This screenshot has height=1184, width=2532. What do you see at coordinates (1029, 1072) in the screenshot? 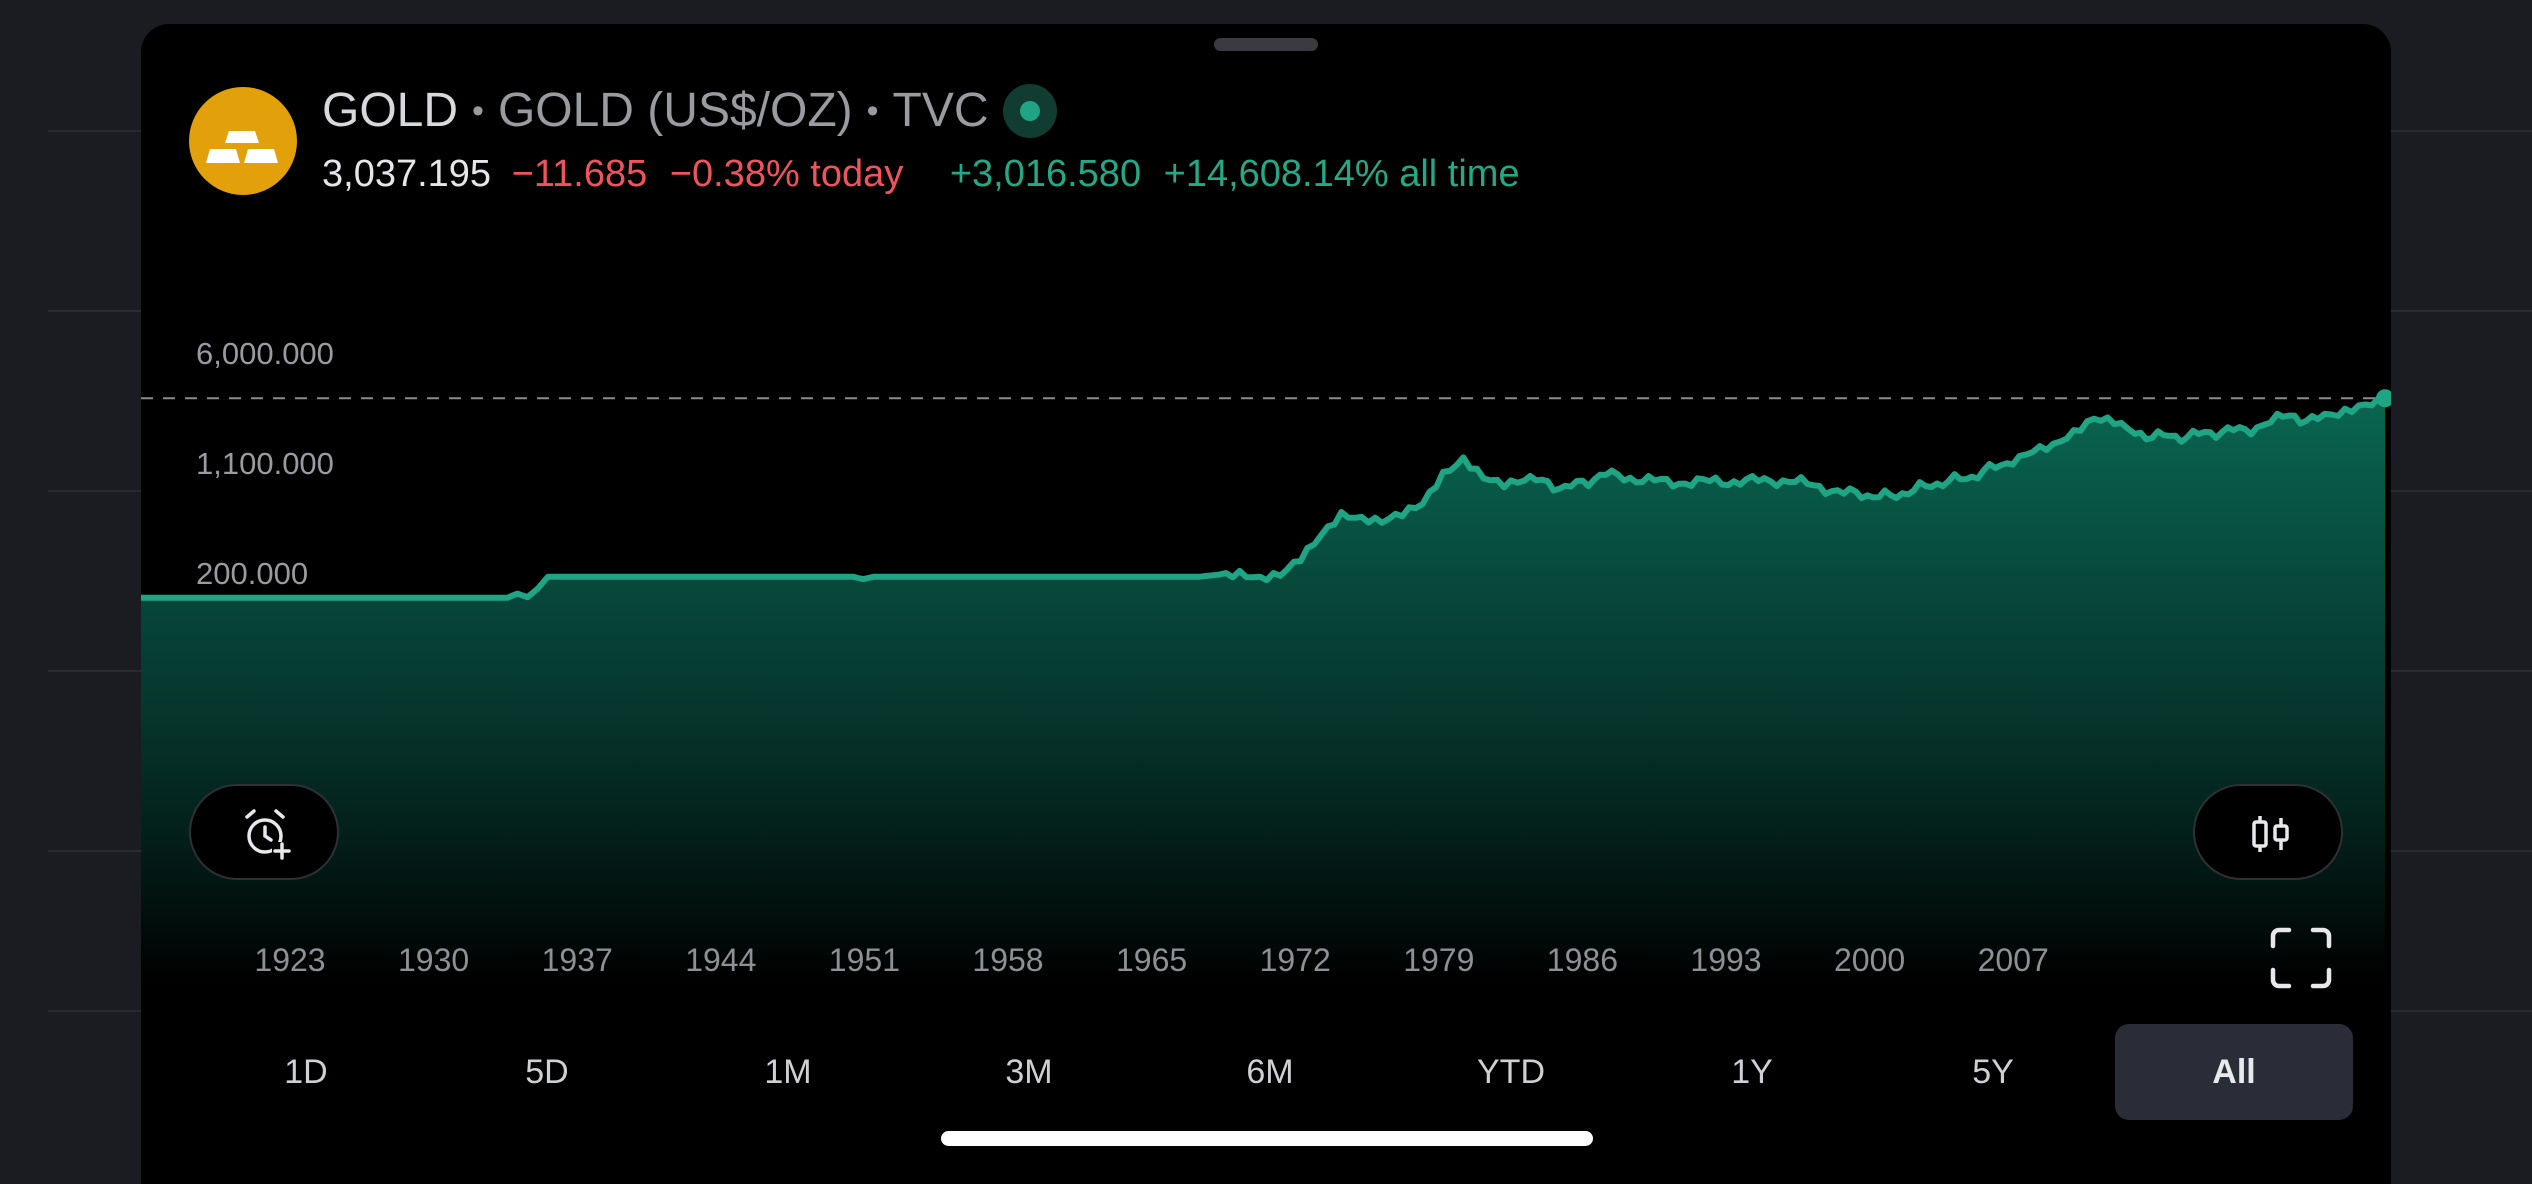
I see `range-tab-3m: 3M` at bounding box center [1029, 1072].